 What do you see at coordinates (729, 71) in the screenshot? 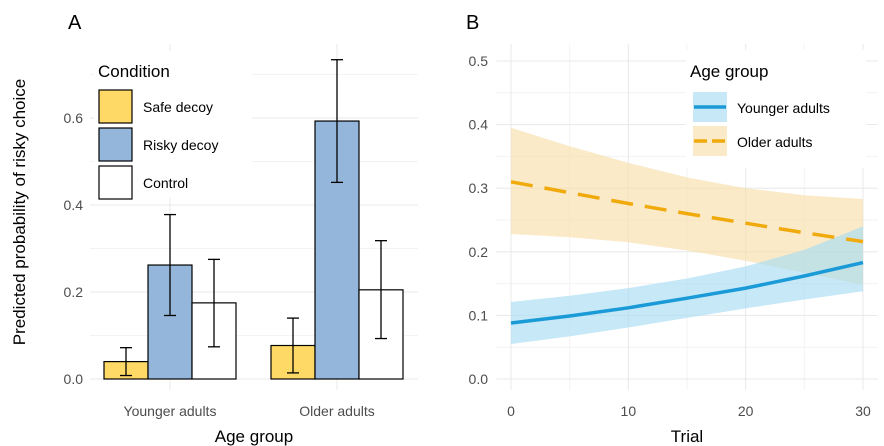
I see `legend-title-b: Age group` at bounding box center [729, 71].